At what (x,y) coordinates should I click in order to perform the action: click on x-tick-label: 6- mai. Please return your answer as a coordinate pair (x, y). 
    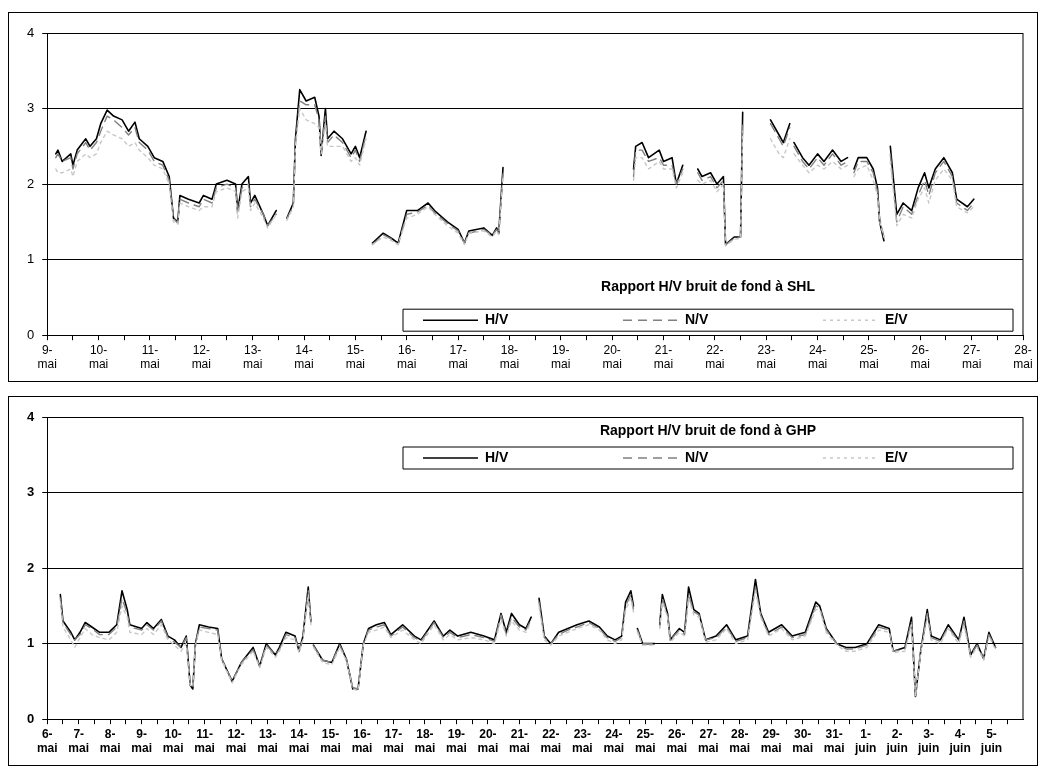
    Looking at the image, I should click on (47, 741).